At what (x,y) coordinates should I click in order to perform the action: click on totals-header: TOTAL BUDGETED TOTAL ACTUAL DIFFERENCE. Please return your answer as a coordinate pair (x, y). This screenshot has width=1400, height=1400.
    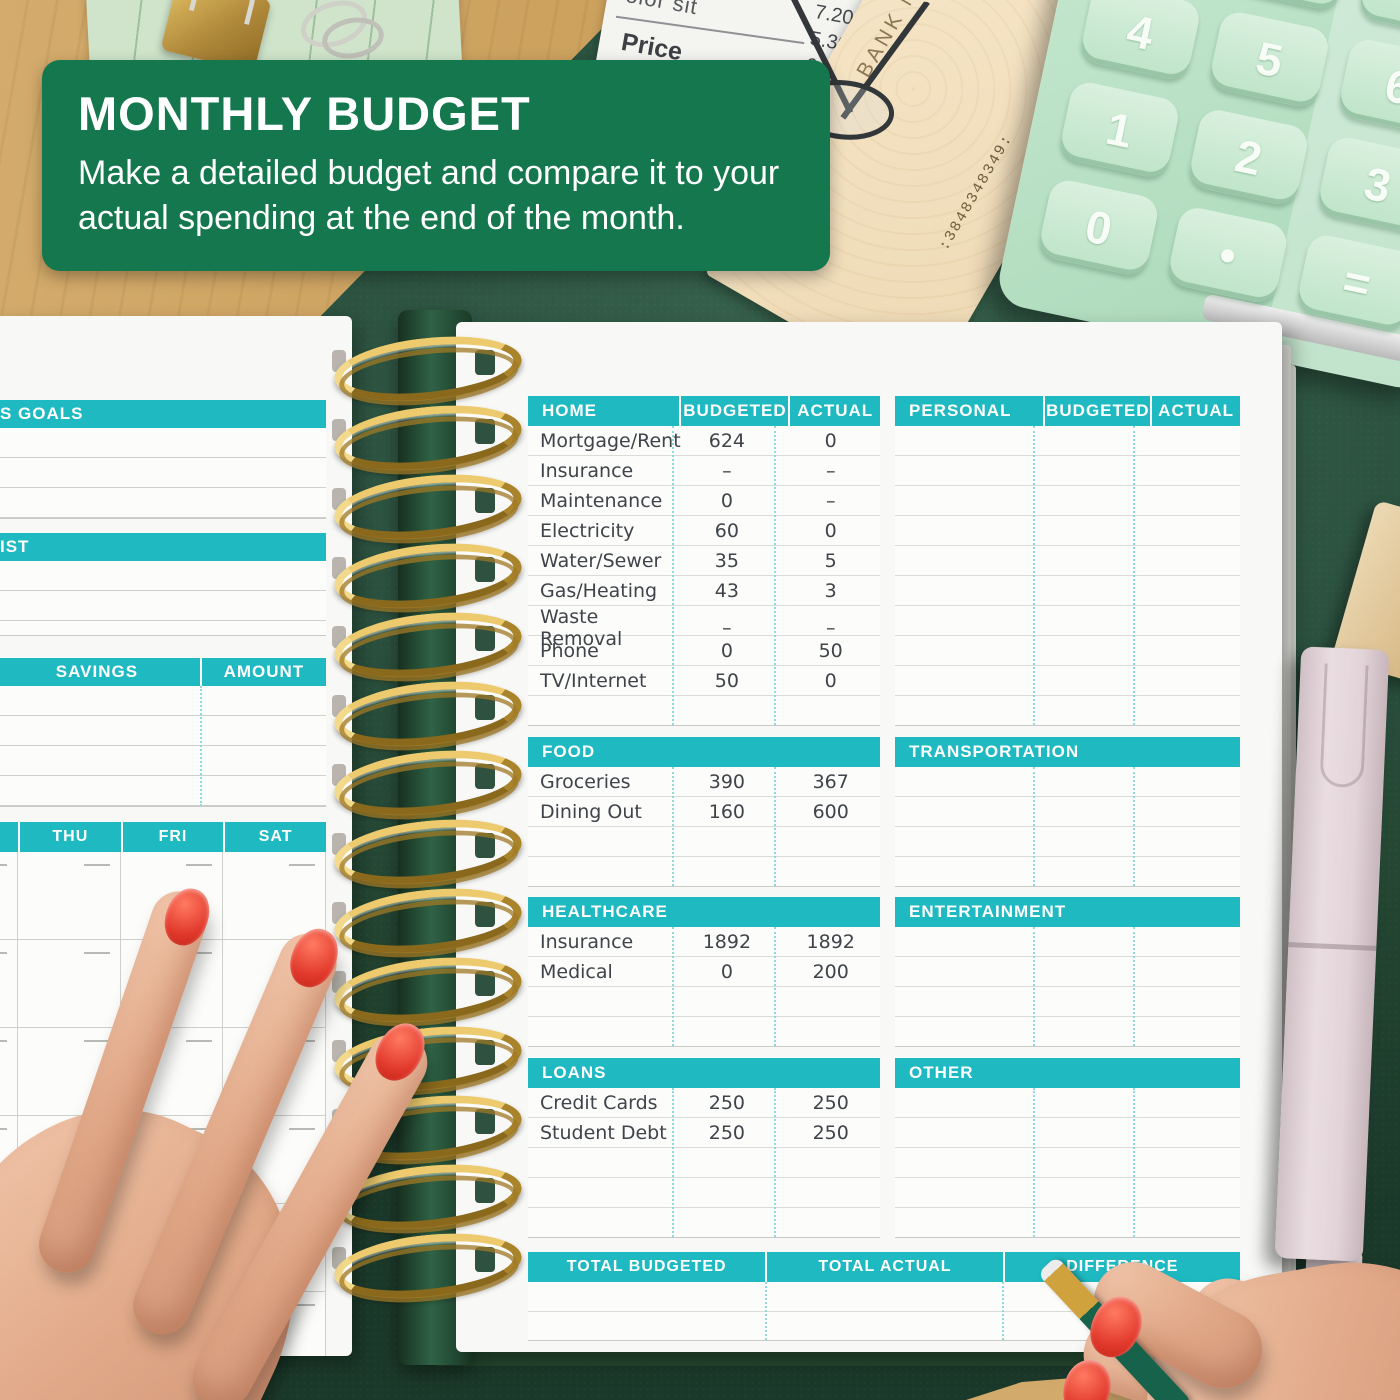
    Looking at the image, I should click on (884, 1267).